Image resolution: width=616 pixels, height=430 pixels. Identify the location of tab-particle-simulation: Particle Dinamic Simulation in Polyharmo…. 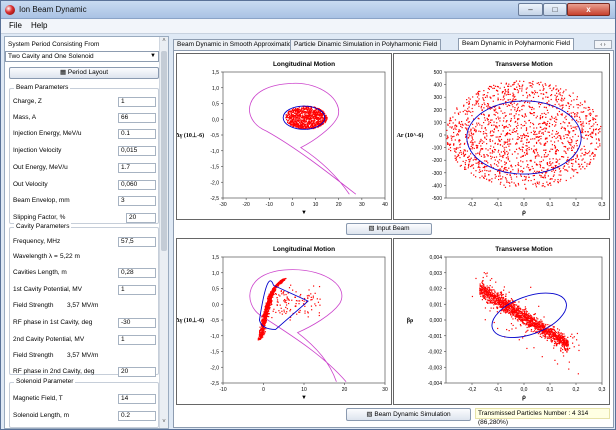
(366, 44).